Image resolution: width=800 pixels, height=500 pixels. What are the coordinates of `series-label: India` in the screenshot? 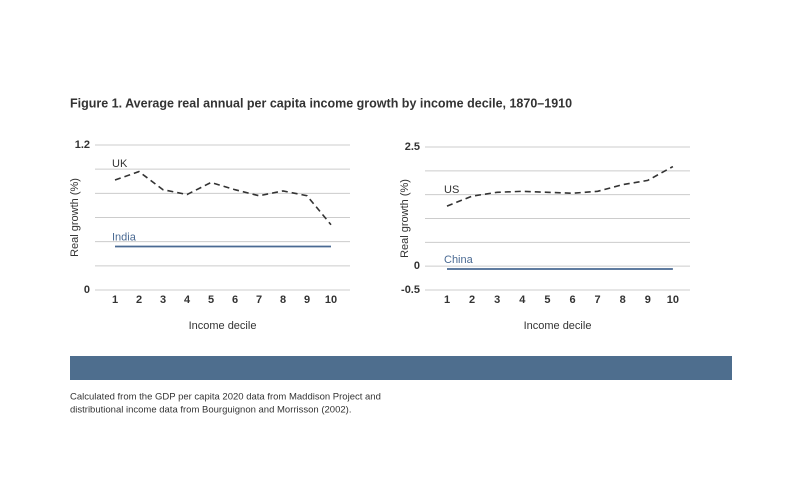 It's located at (124, 237).